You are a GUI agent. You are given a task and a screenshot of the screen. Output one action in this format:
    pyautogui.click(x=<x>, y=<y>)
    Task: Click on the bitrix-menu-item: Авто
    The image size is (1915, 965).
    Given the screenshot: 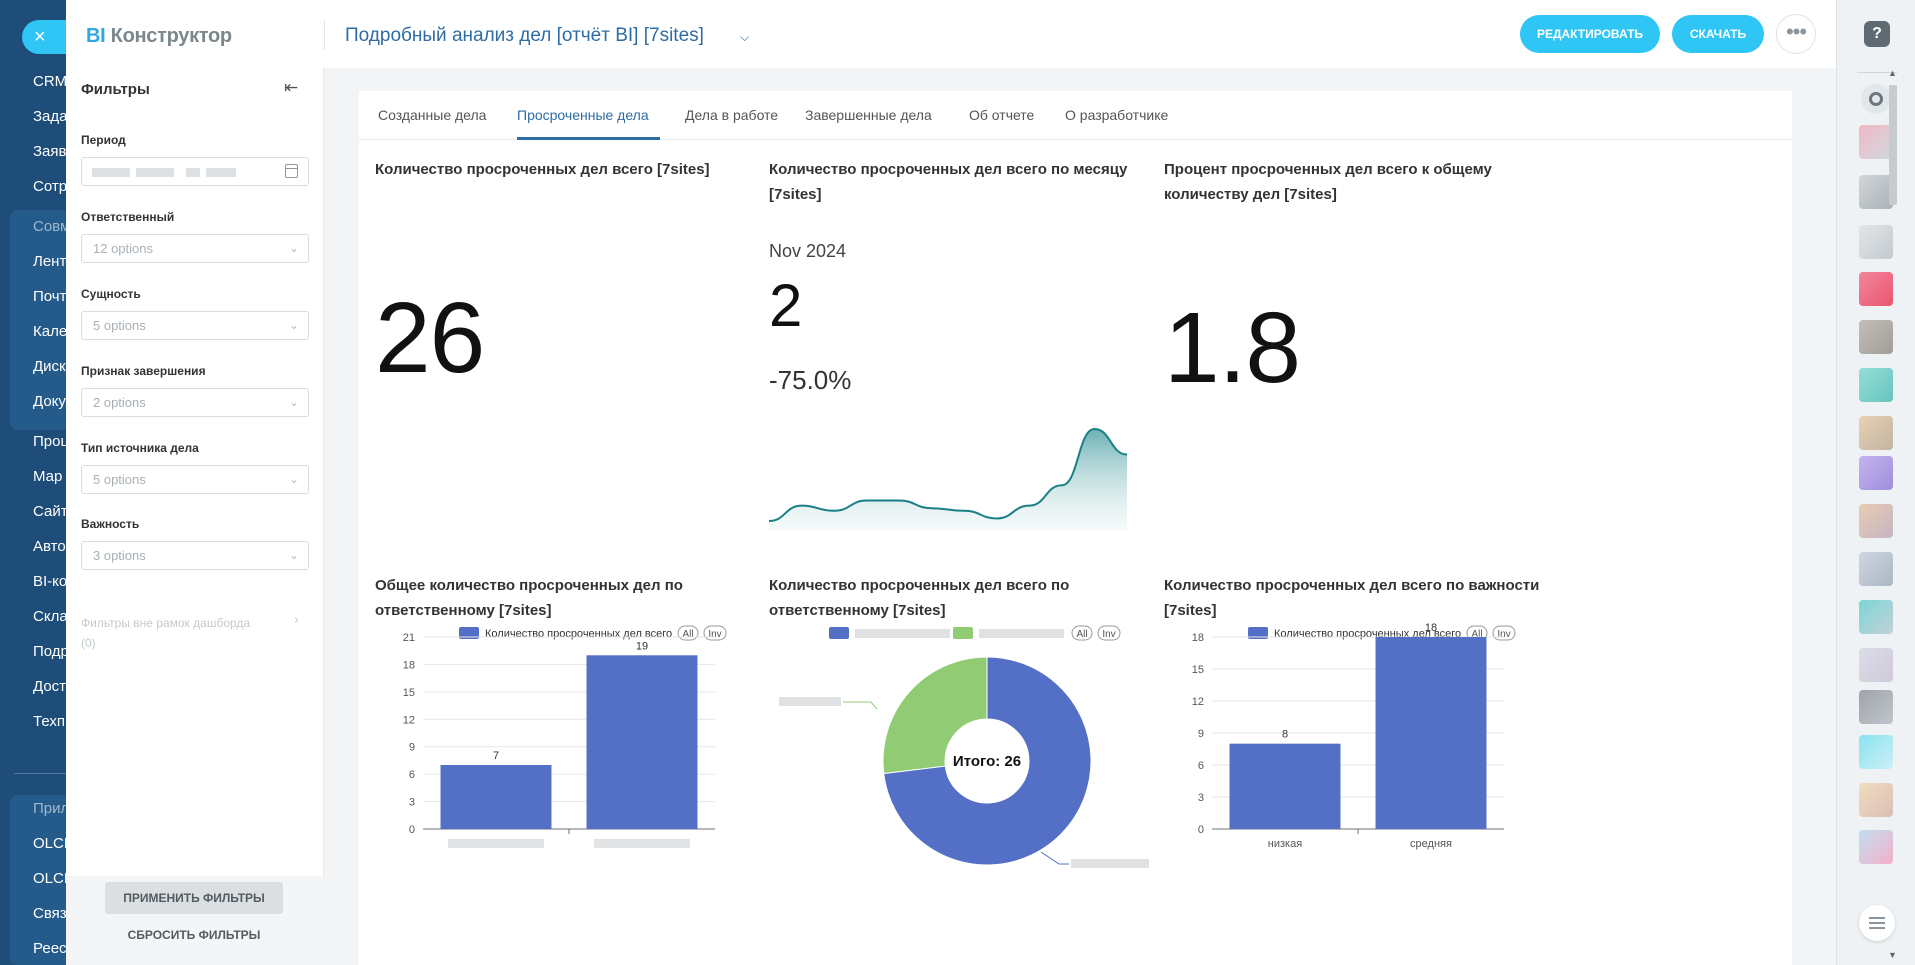 What is the action you would take?
    pyautogui.click(x=49, y=546)
    